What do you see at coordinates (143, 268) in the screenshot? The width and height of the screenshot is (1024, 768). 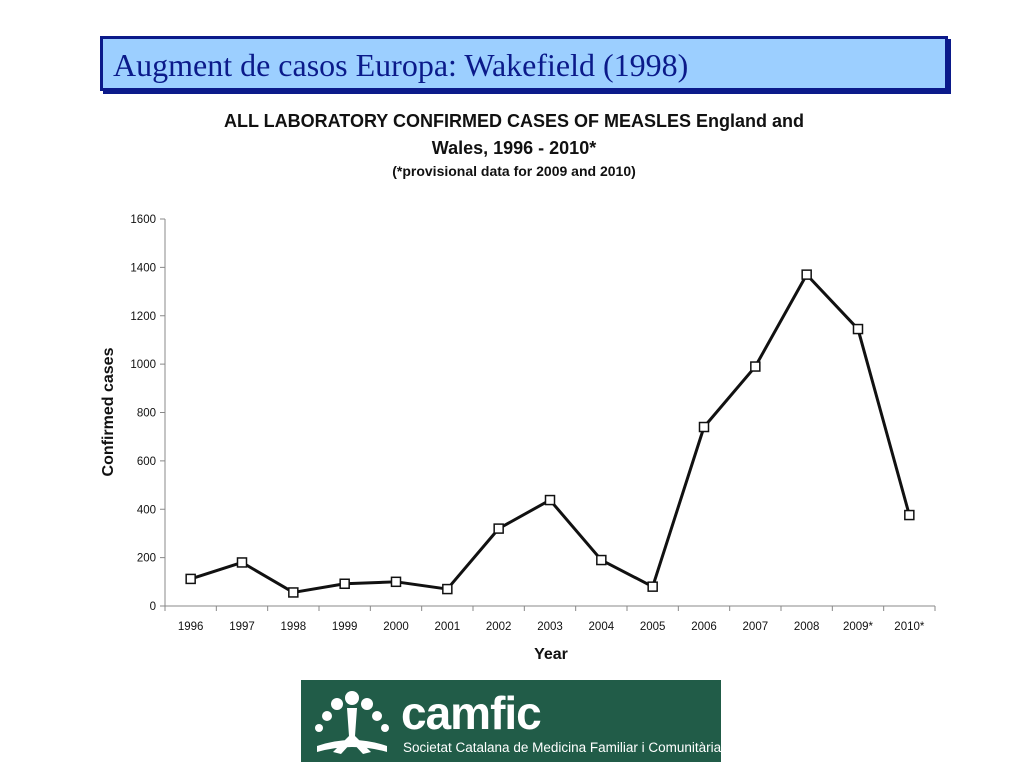 I see `y-tick-label: 1400` at bounding box center [143, 268].